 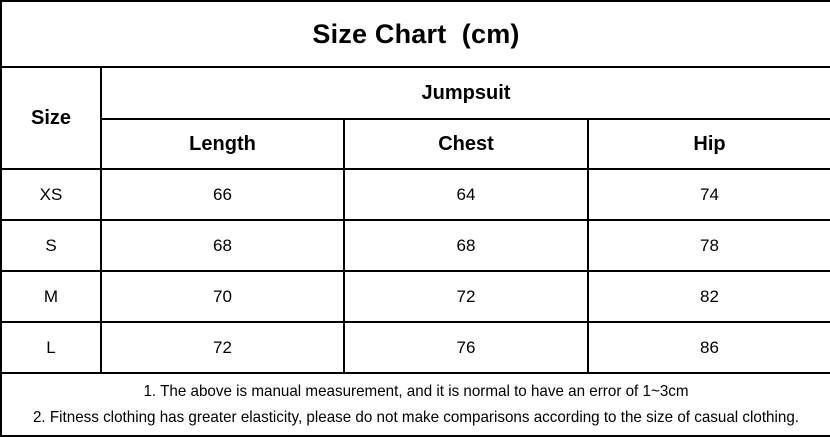 I want to click on cell-l-chest: 76, so click(x=466, y=347).